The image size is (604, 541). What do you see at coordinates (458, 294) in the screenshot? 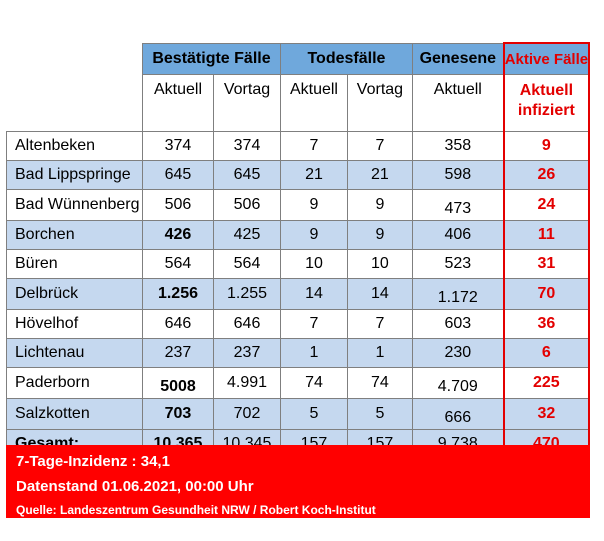
I see `recovered-current-cell: 1.172` at bounding box center [458, 294].